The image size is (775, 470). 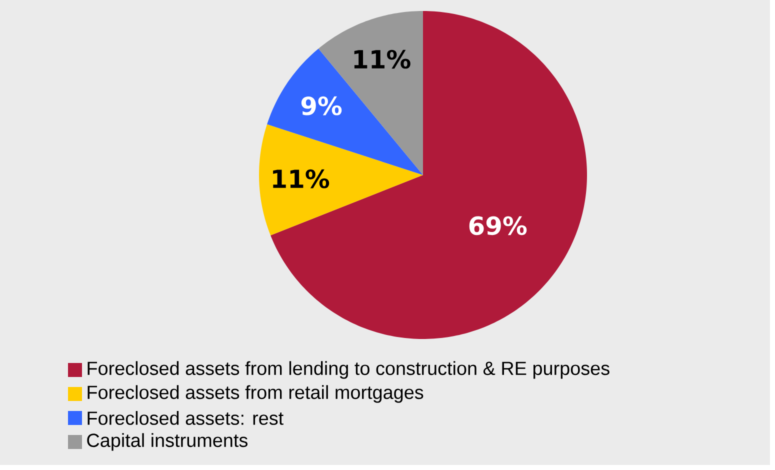 What do you see at coordinates (186, 418) in the screenshot?
I see `legend-label: Foreclosed assets: rest` at bounding box center [186, 418].